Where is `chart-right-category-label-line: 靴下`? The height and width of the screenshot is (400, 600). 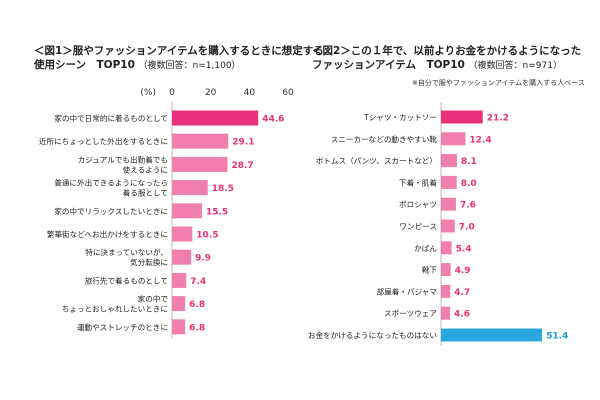
chart-right-category-label-line: 靴下 is located at coordinates (430, 270).